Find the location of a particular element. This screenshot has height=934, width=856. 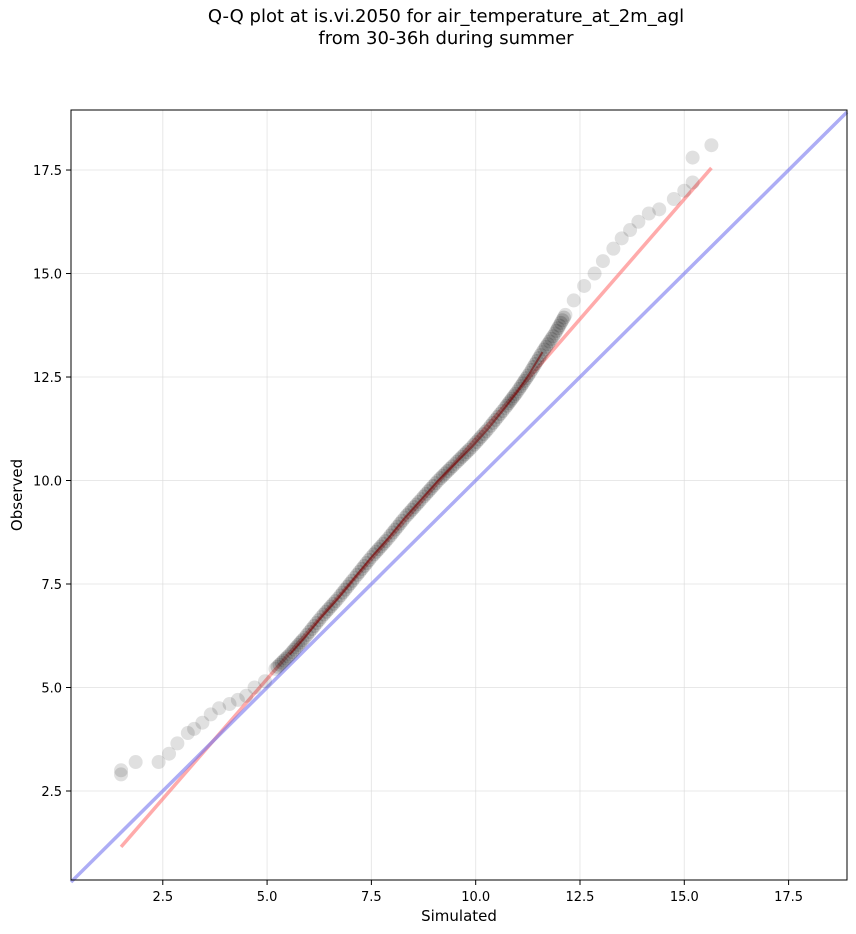

x-axis-ticks: 2.5 5.0 7.5 10.0 12.5 15.0 17.5 is located at coordinates (477, 892).